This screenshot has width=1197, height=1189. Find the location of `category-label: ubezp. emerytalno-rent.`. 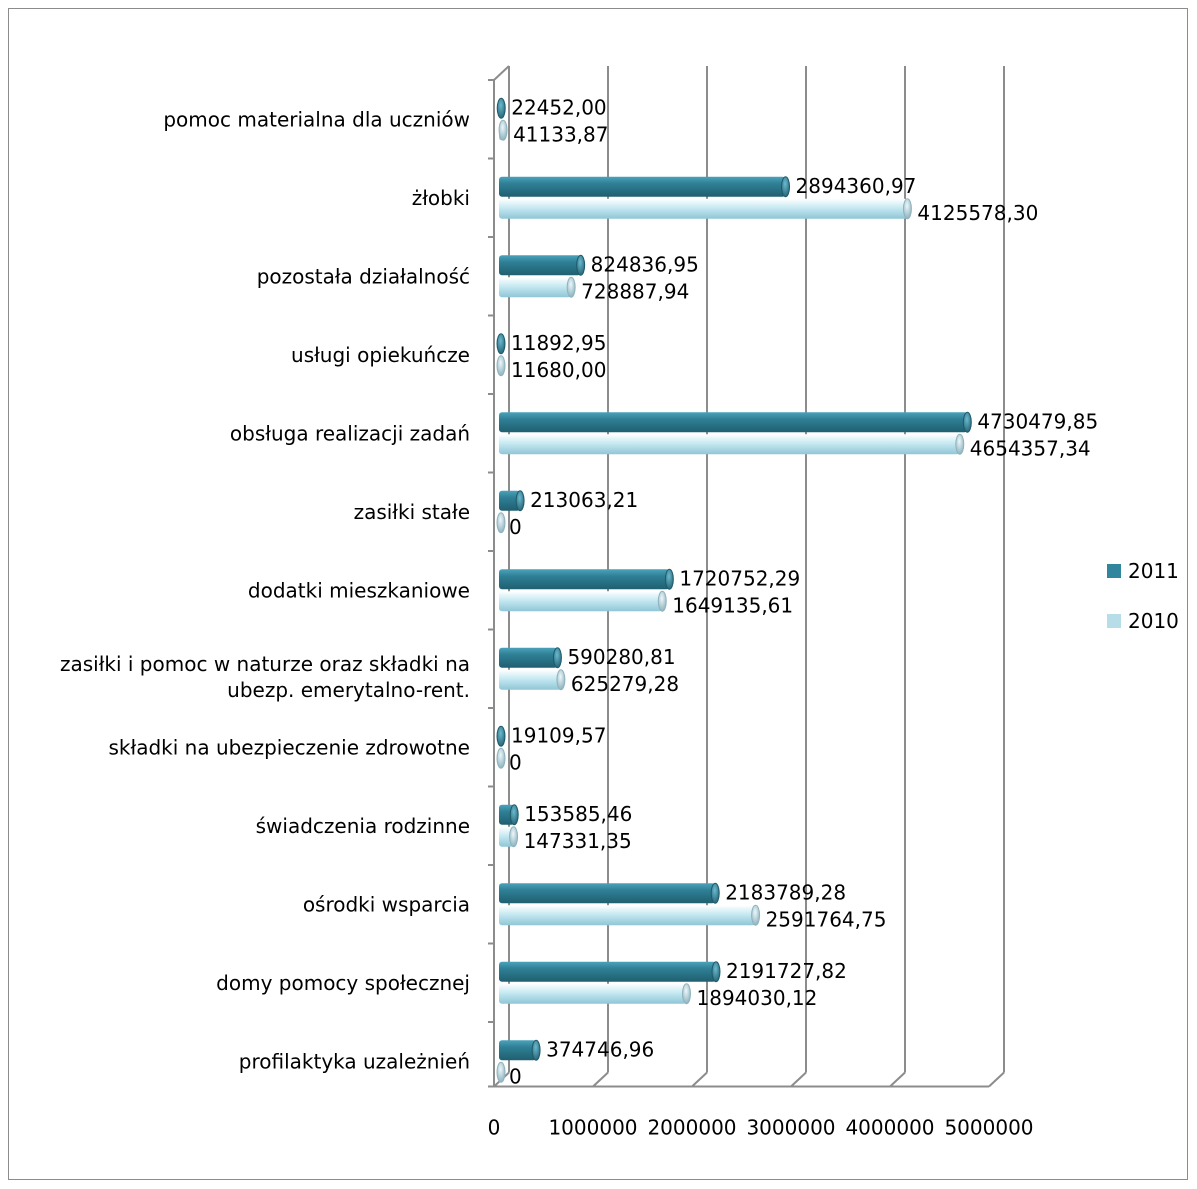

category-label: ubezp. emerytalno-rent. is located at coordinates (348, 690).